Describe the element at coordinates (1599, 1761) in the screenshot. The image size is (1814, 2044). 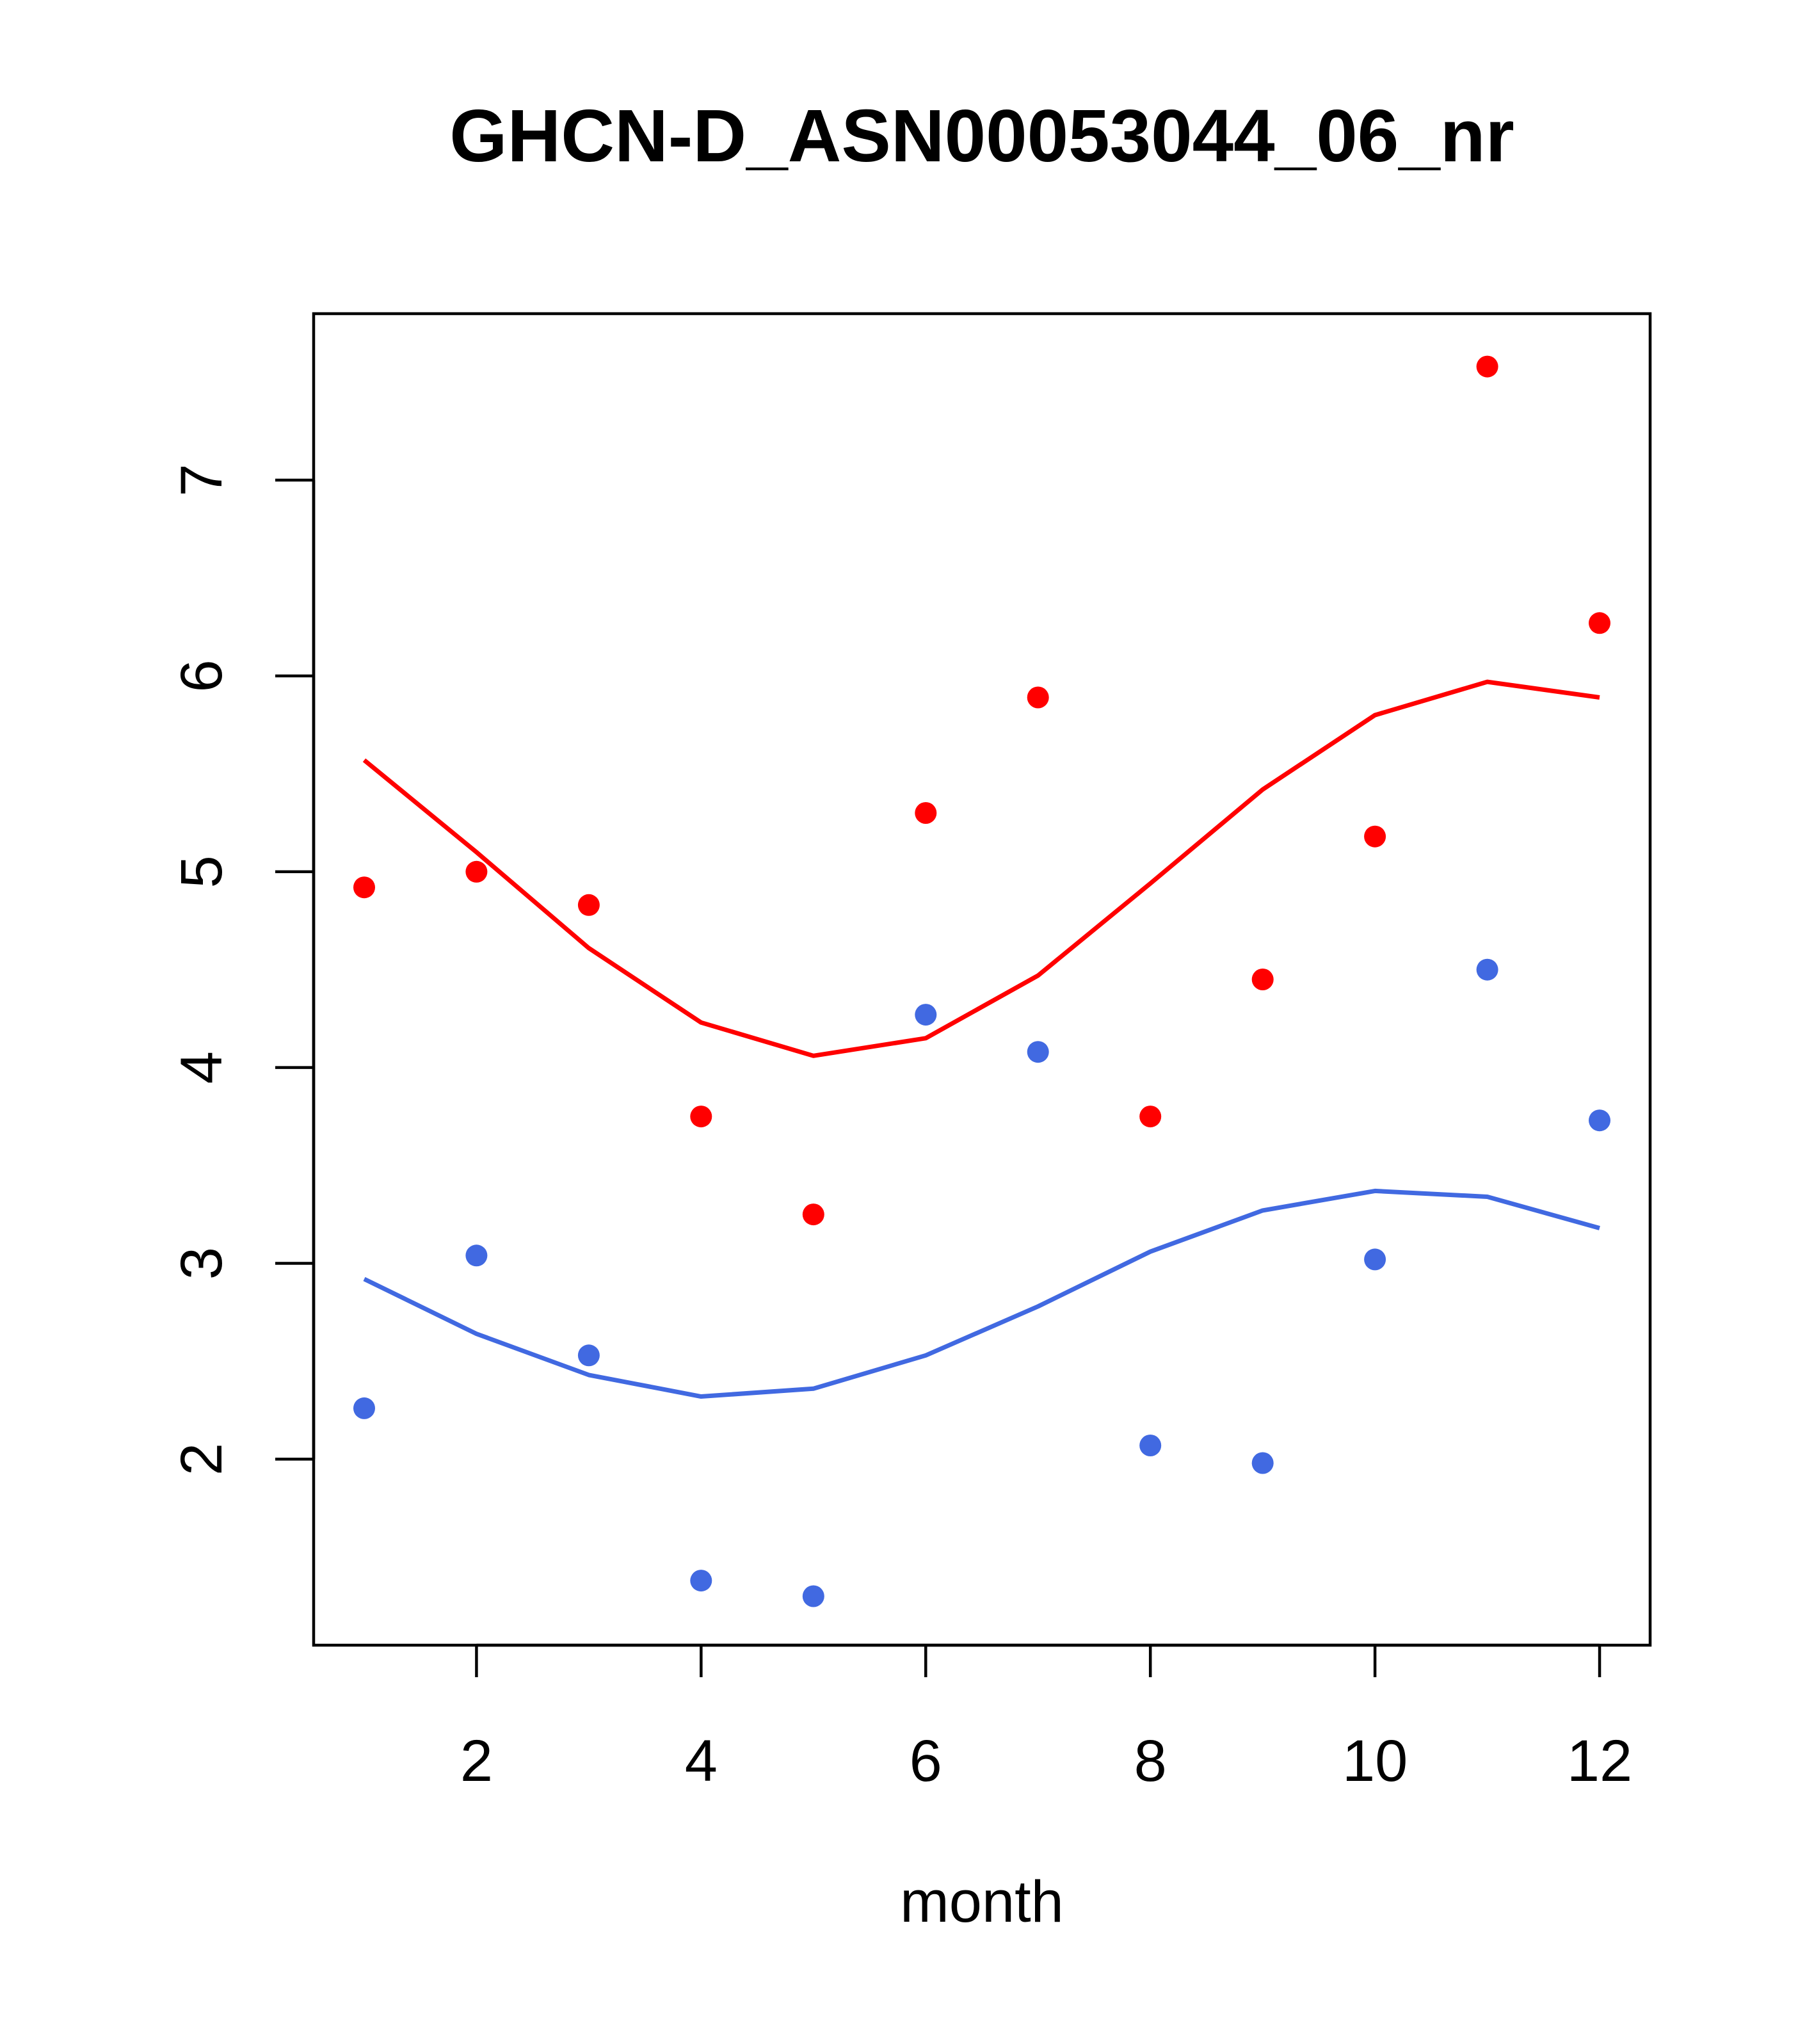
I see `x-tick-label: 12` at that location.